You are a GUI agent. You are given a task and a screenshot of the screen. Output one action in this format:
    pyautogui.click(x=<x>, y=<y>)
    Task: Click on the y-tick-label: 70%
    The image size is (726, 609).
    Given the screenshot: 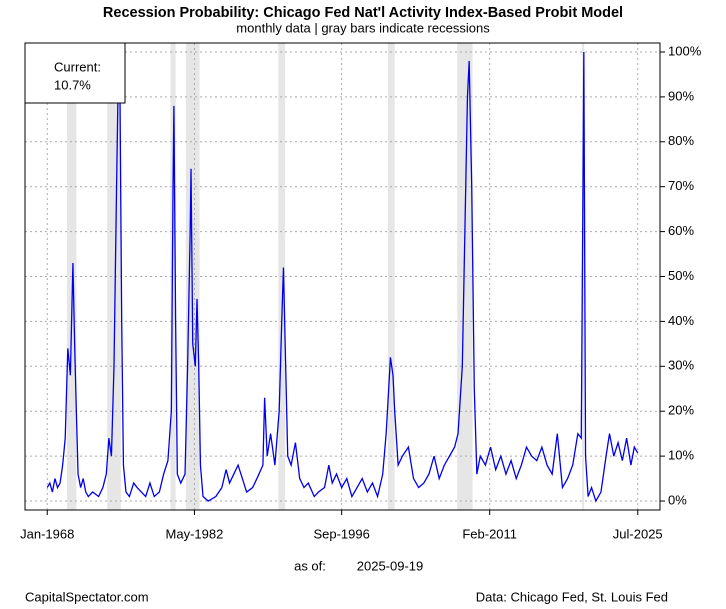 What is the action you would take?
    pyautogui.click(x=681, y=185)
    